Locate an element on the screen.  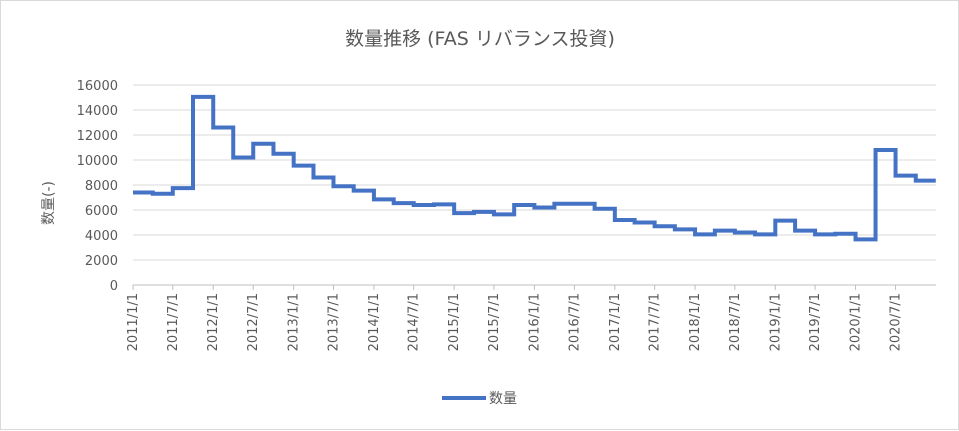
y-tick-label: 14000 is located at coordinates (97, 111).